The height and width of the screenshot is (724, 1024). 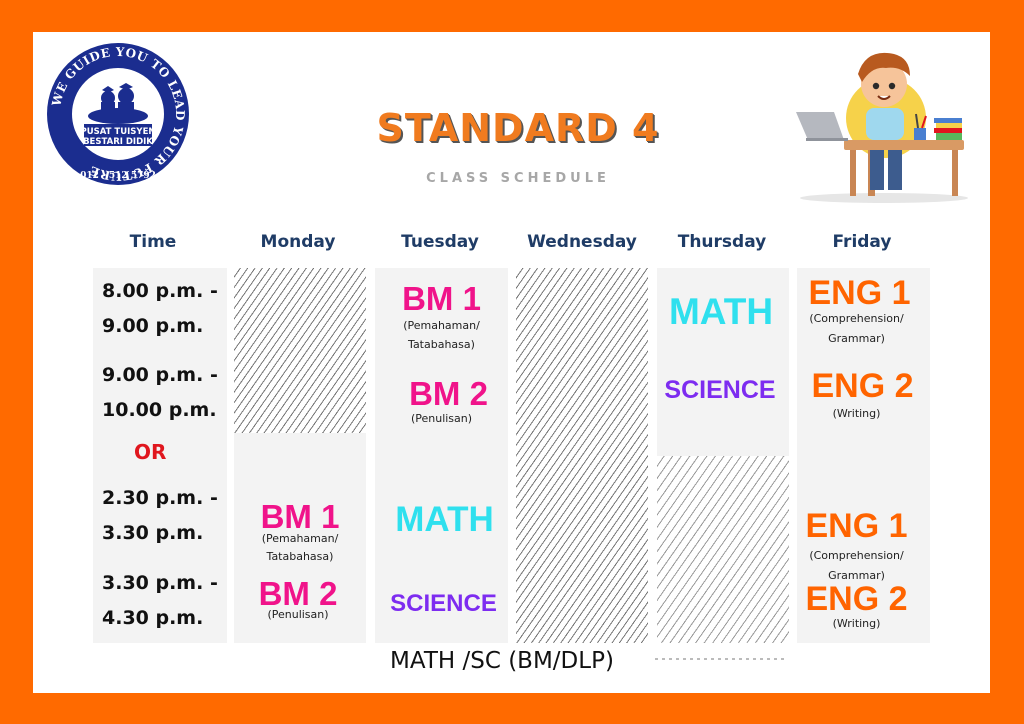 I want to click on tuesday-bm1-note2: Tatabahasa), so click(x=441, y=344).